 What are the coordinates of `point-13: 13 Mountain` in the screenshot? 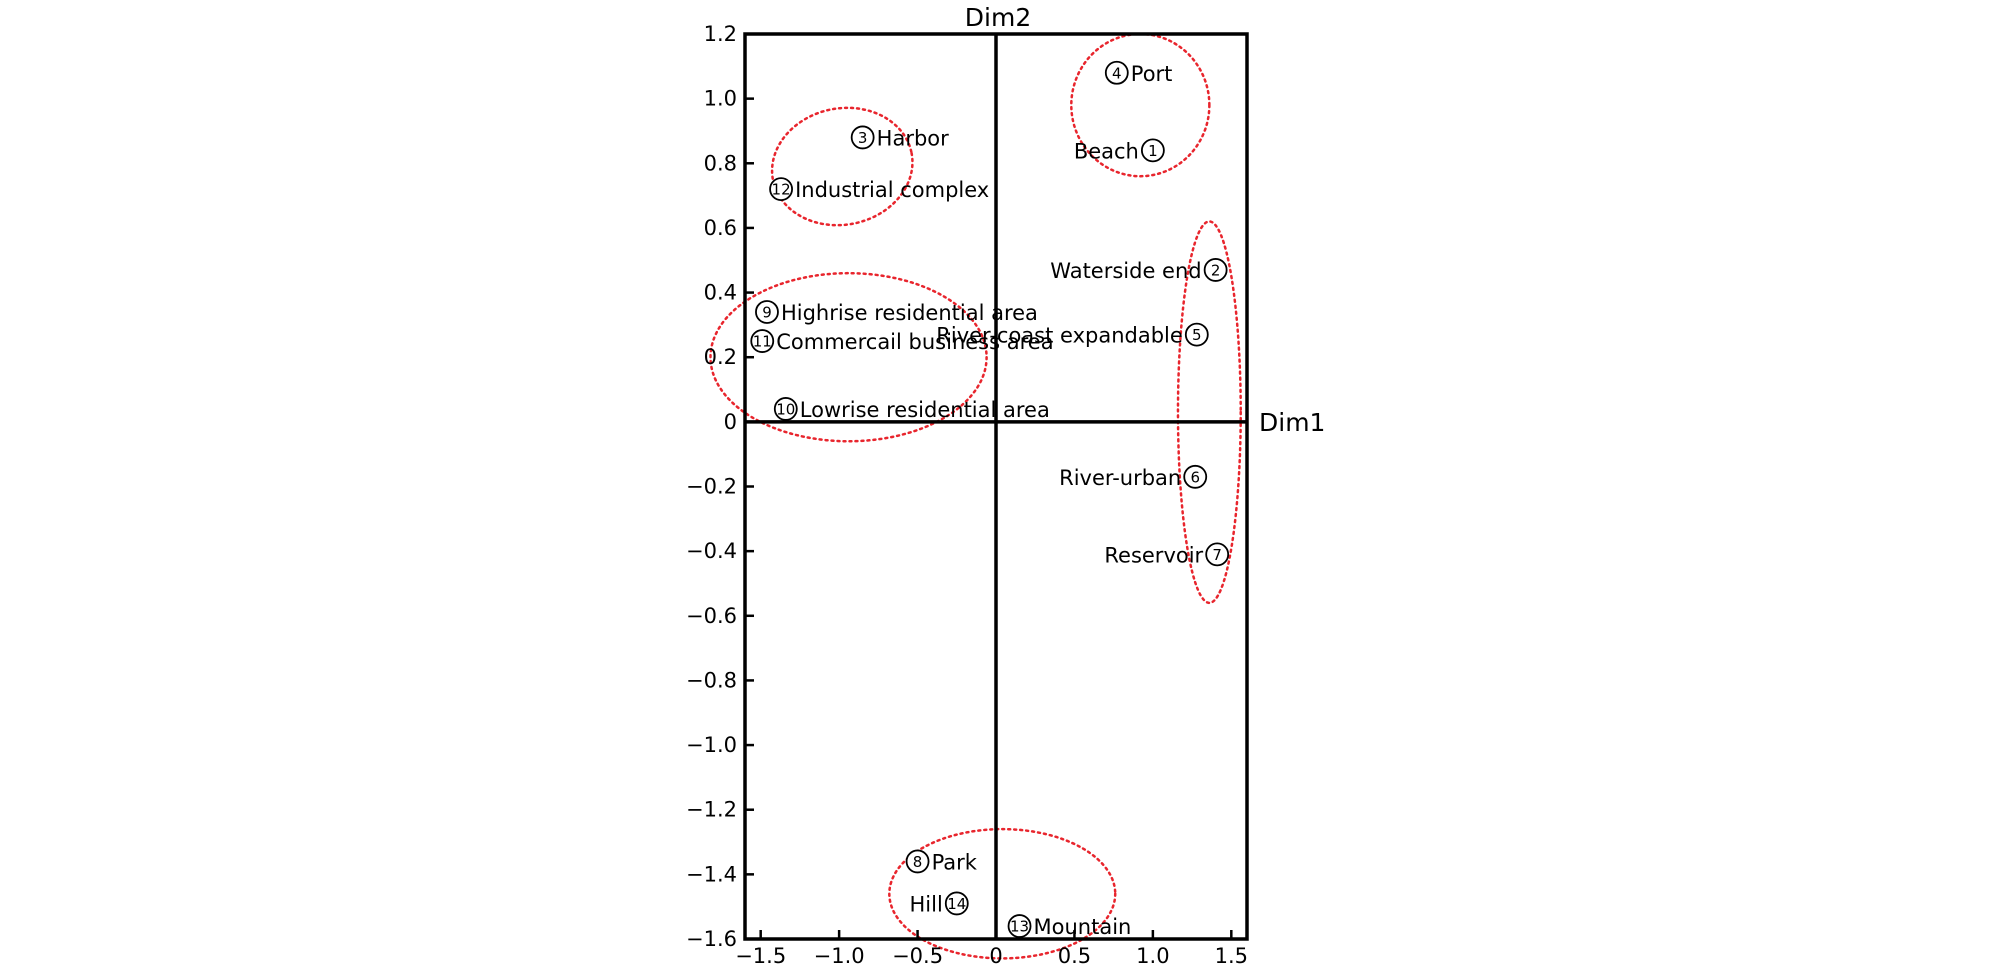 It's located at (1069, 926).